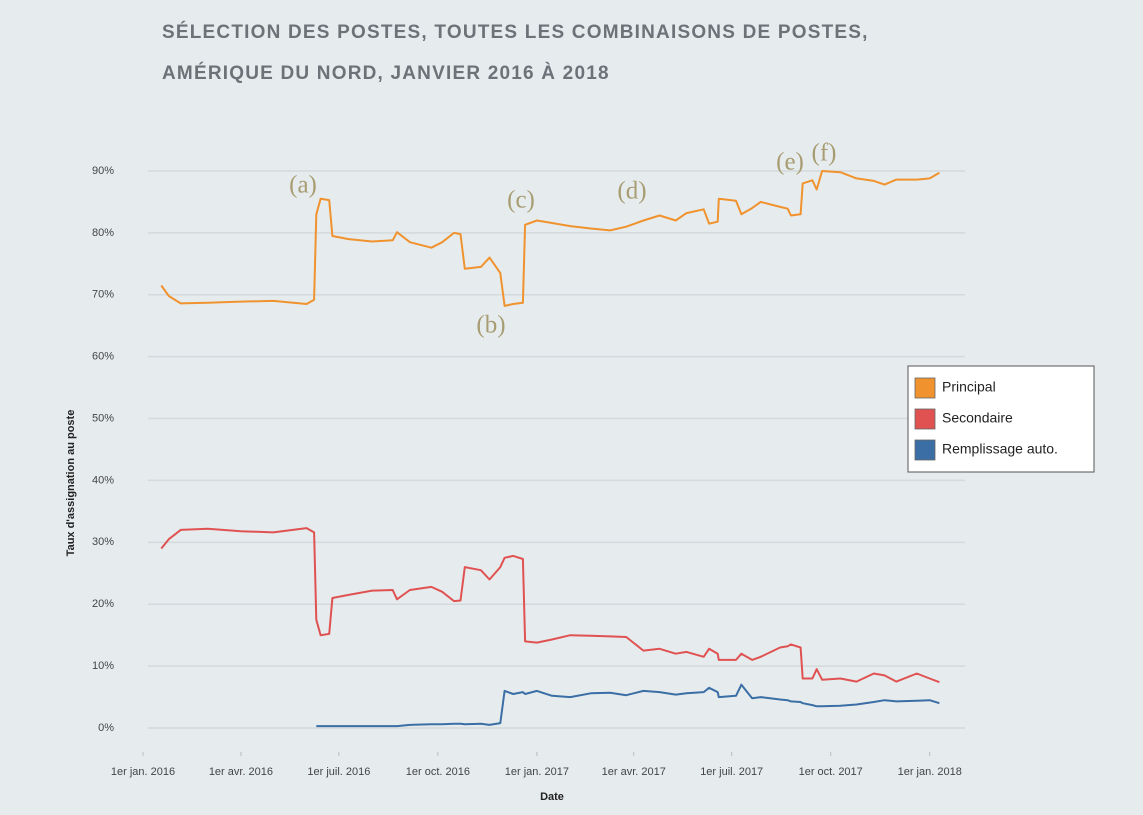  I want to click on annotation: (b), so click(490, 325).